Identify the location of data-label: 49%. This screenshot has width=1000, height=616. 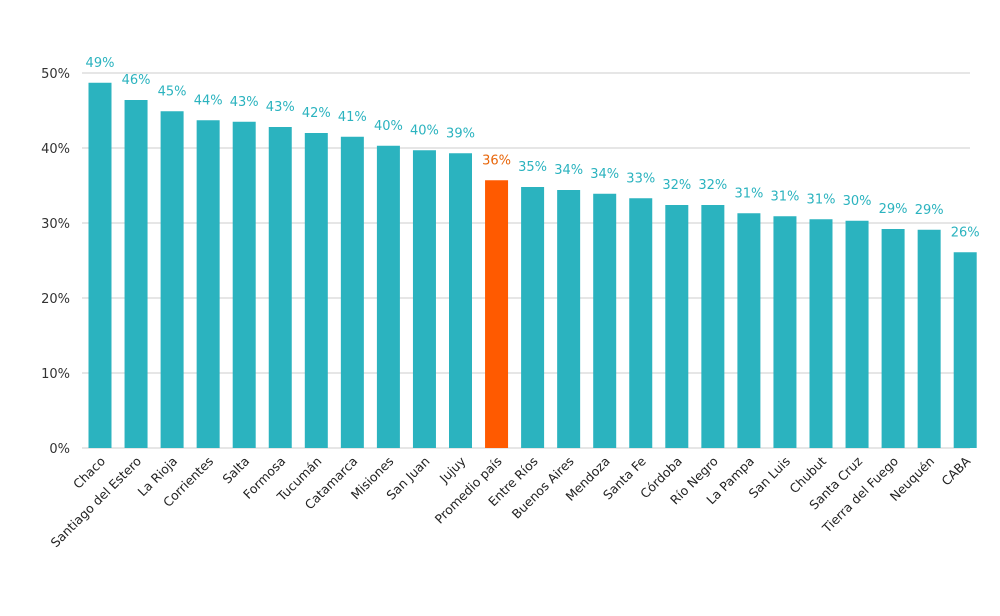
(100, 63).